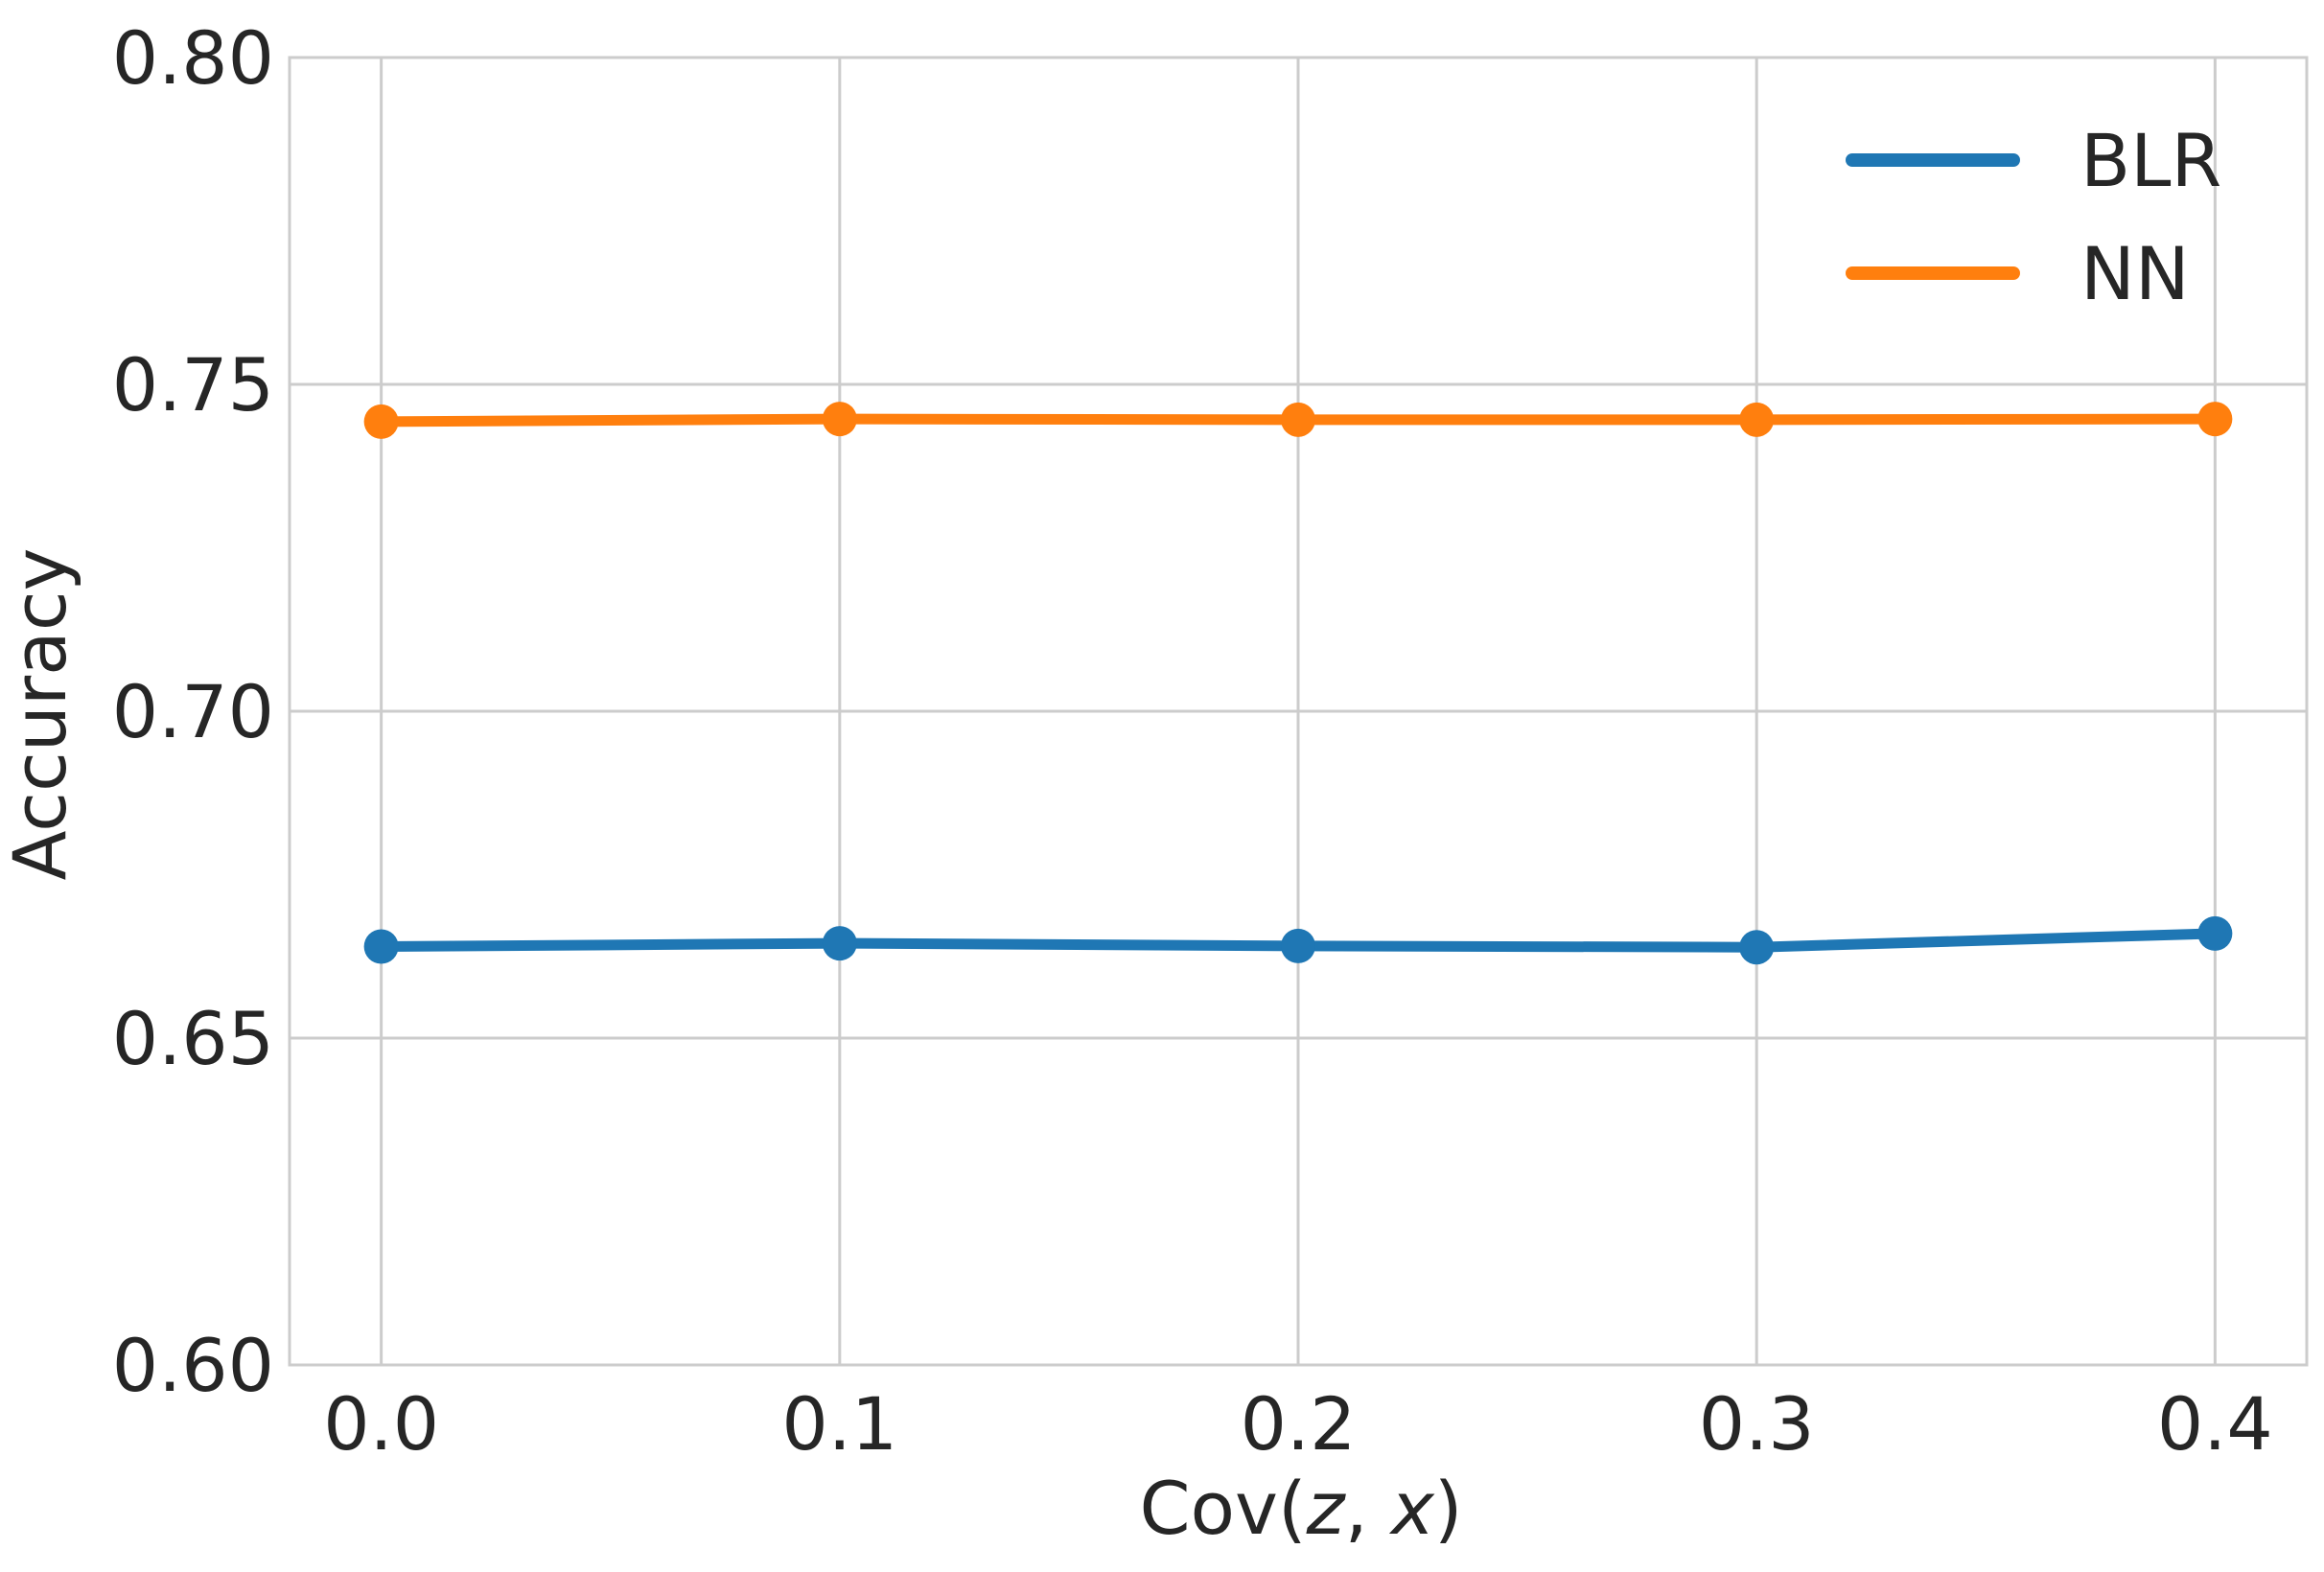 This screenshot has width=2324, height=1572. What do you see at coordinates (1448, 1508) in the screenshot?
I see `x-axis-label-suffix: )` at bounding box center [1448, 1508].